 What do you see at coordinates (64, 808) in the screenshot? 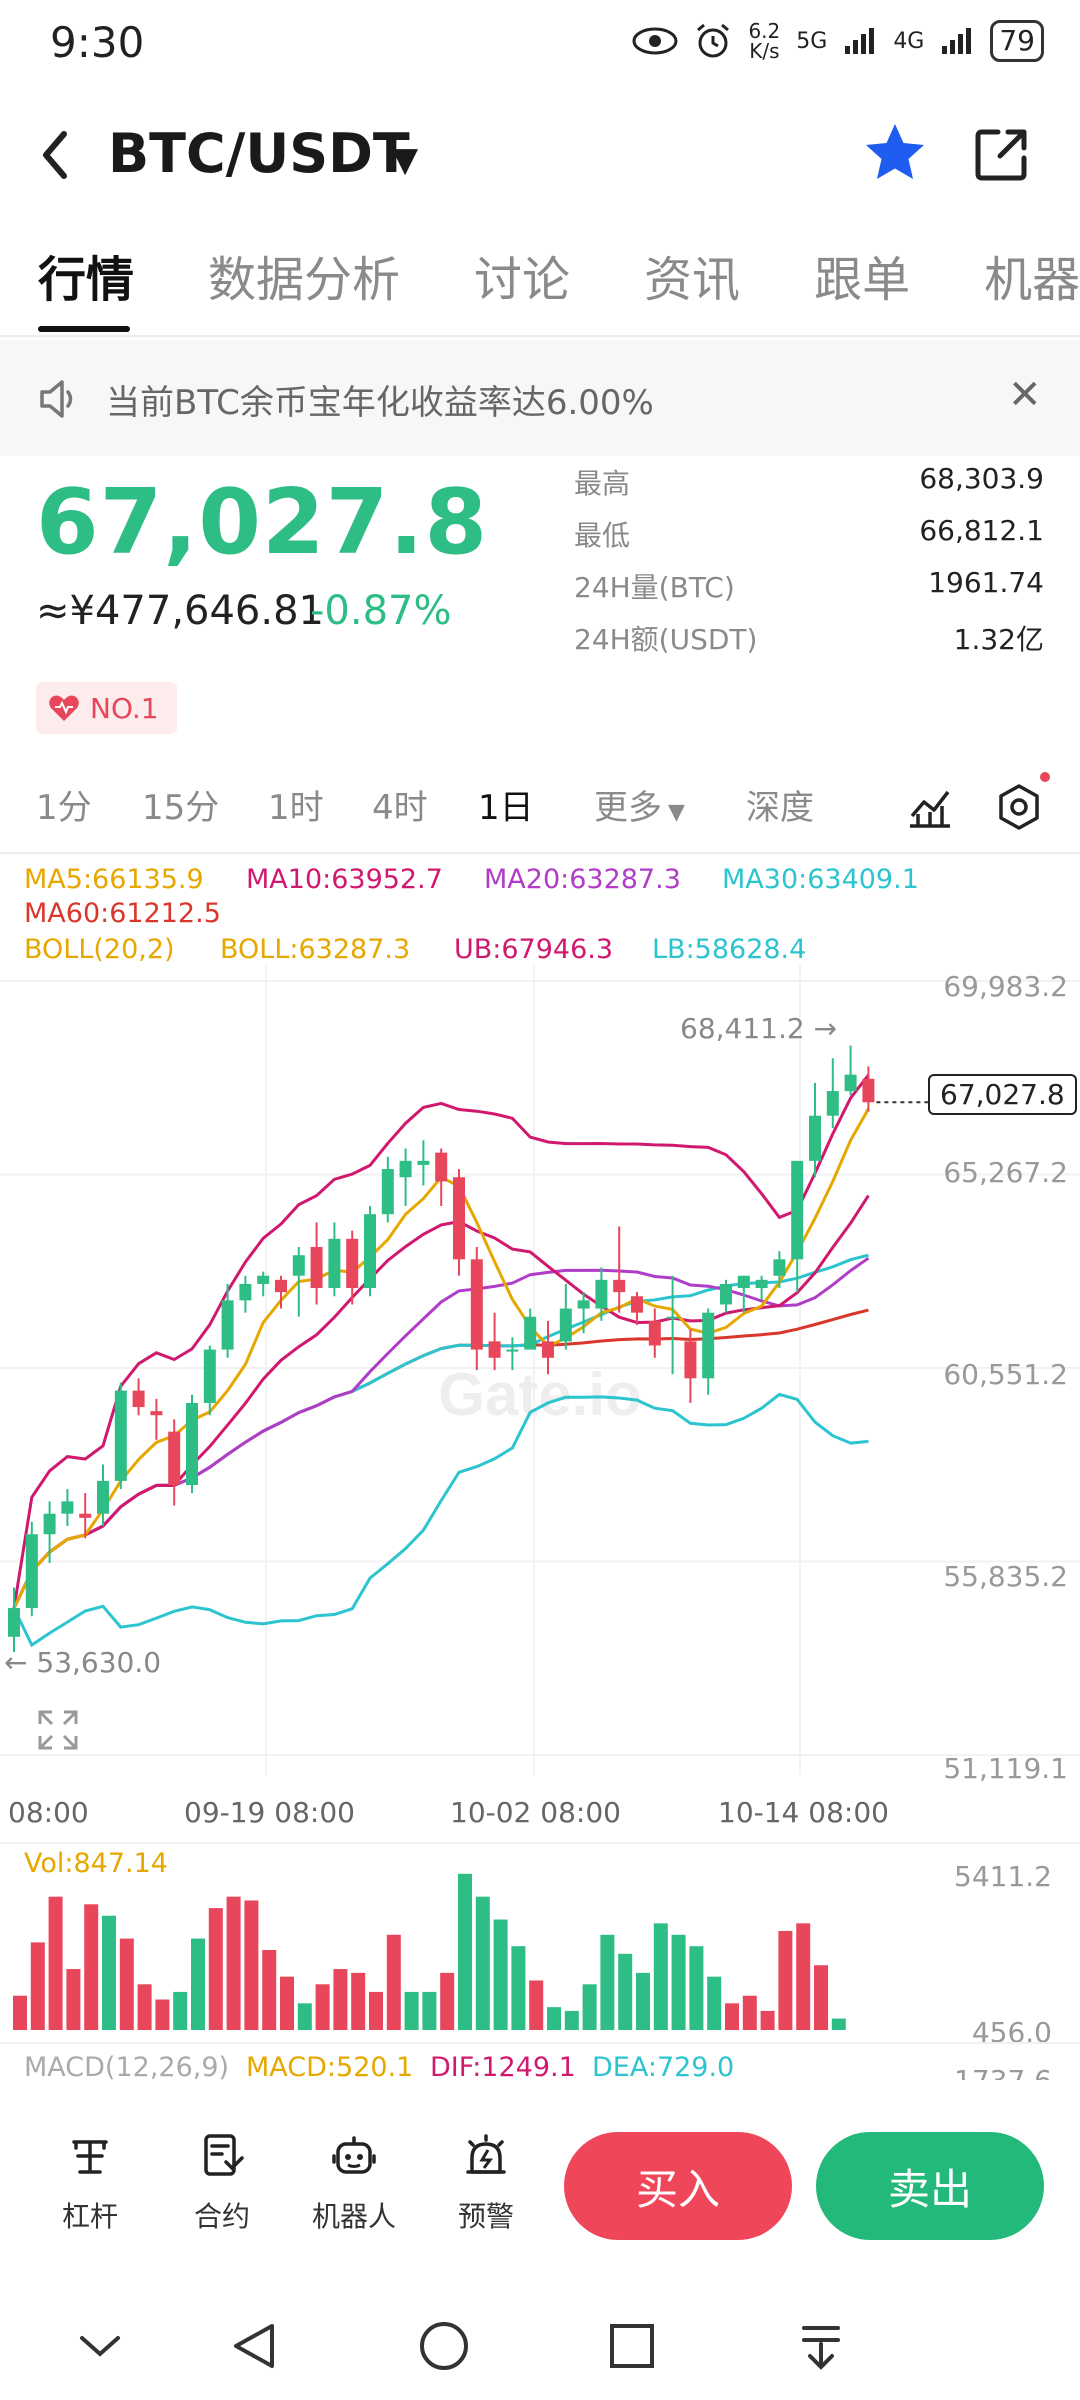
I see `interval-1m: 1分` at bounding box center [64, 808].